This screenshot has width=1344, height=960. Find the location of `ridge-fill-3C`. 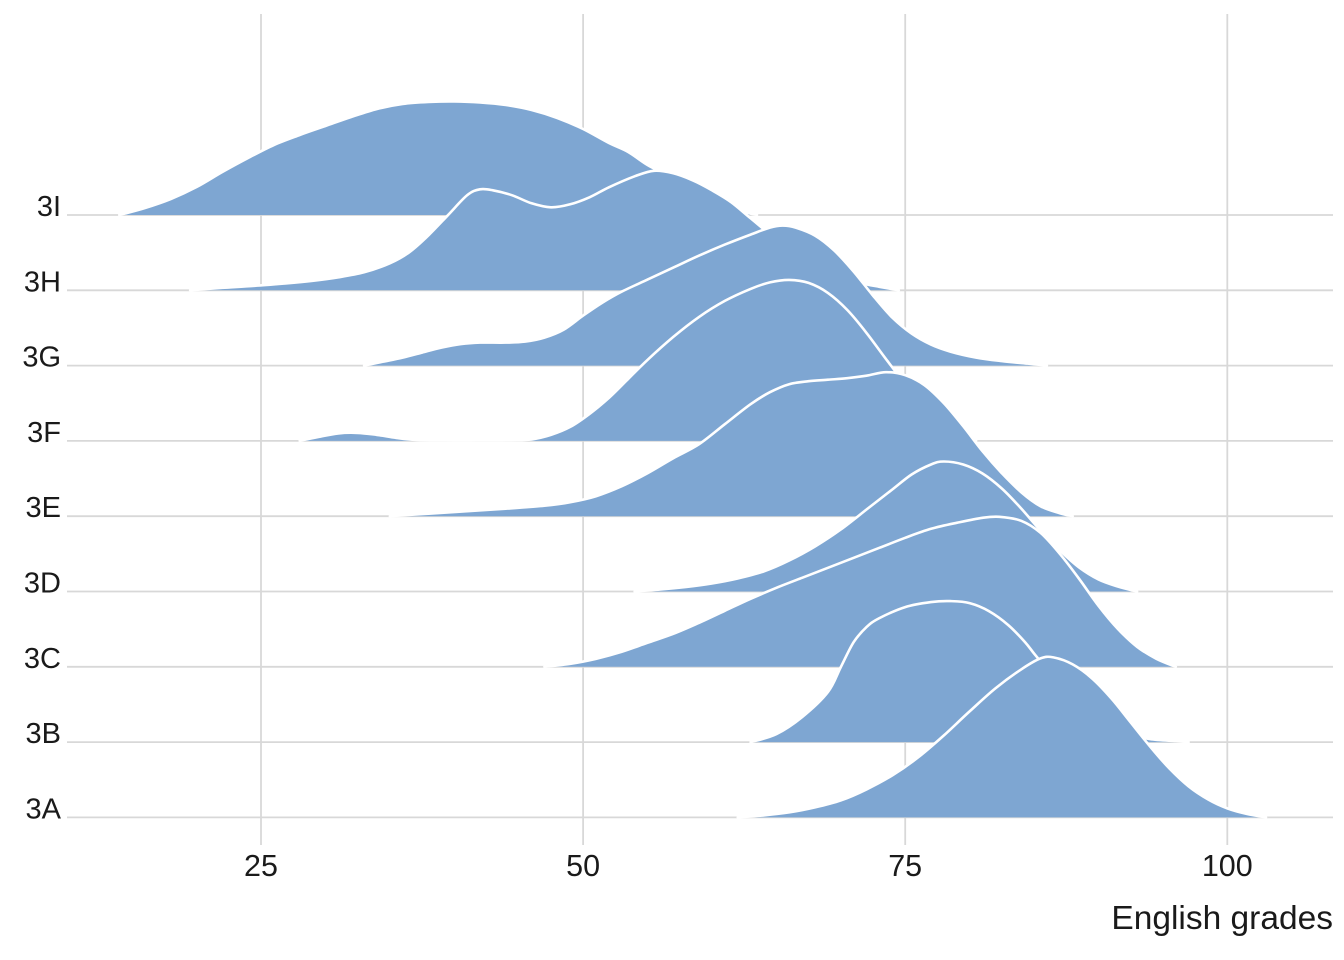

ridge-fill-3C is located at coordinates (860, 591).